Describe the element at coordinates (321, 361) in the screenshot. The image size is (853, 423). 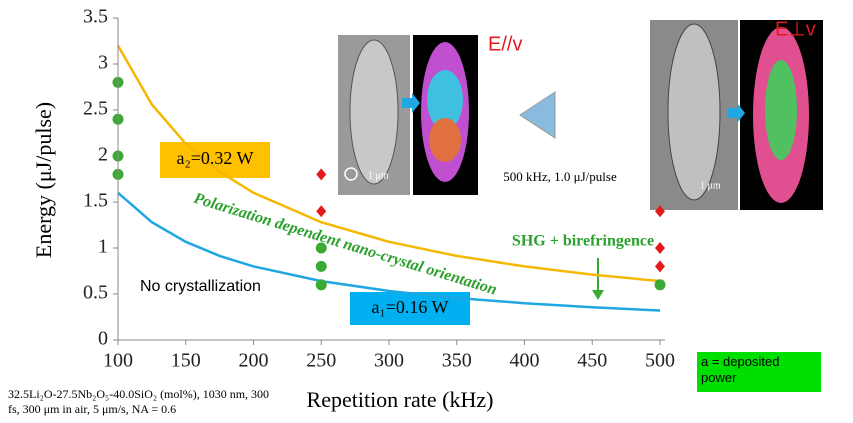
I see `x-tick-label: 250` at that location.